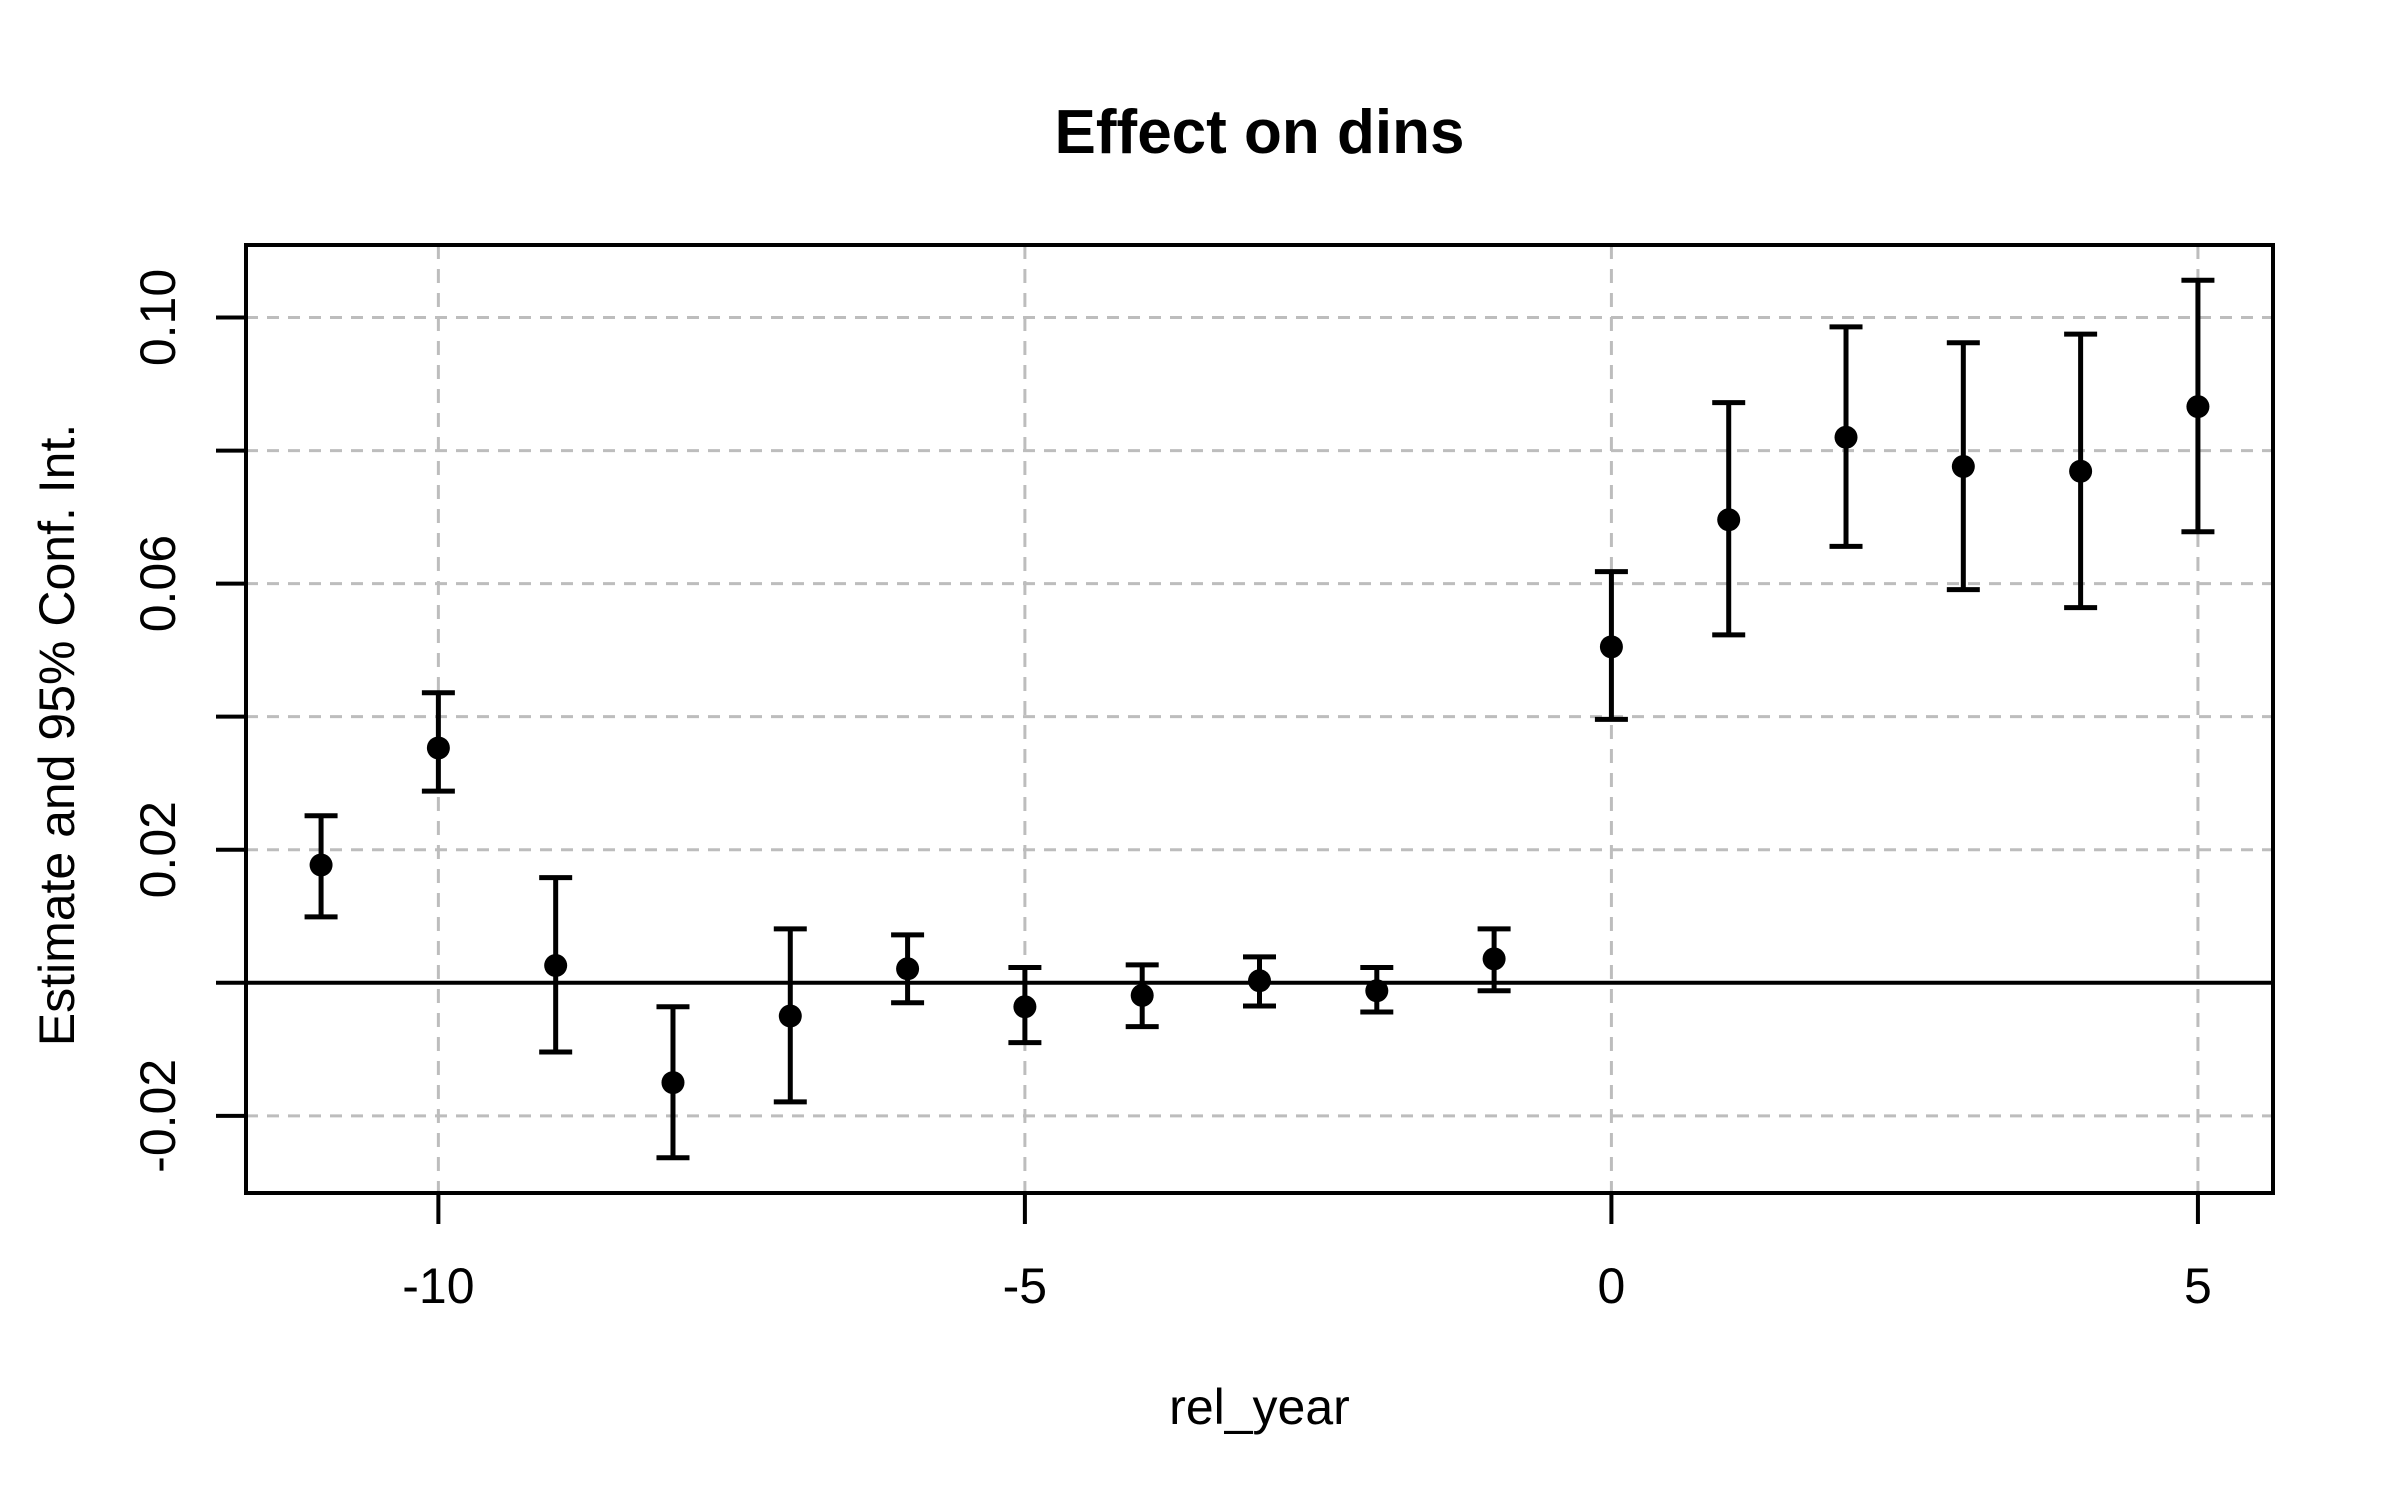 The height and width of the screenshot is (1500, 2400). What do you see at coordinates (2198, 1286) in the screenshot?
I see `x-tick-label: 5` at bounding box center [2198, 1286].